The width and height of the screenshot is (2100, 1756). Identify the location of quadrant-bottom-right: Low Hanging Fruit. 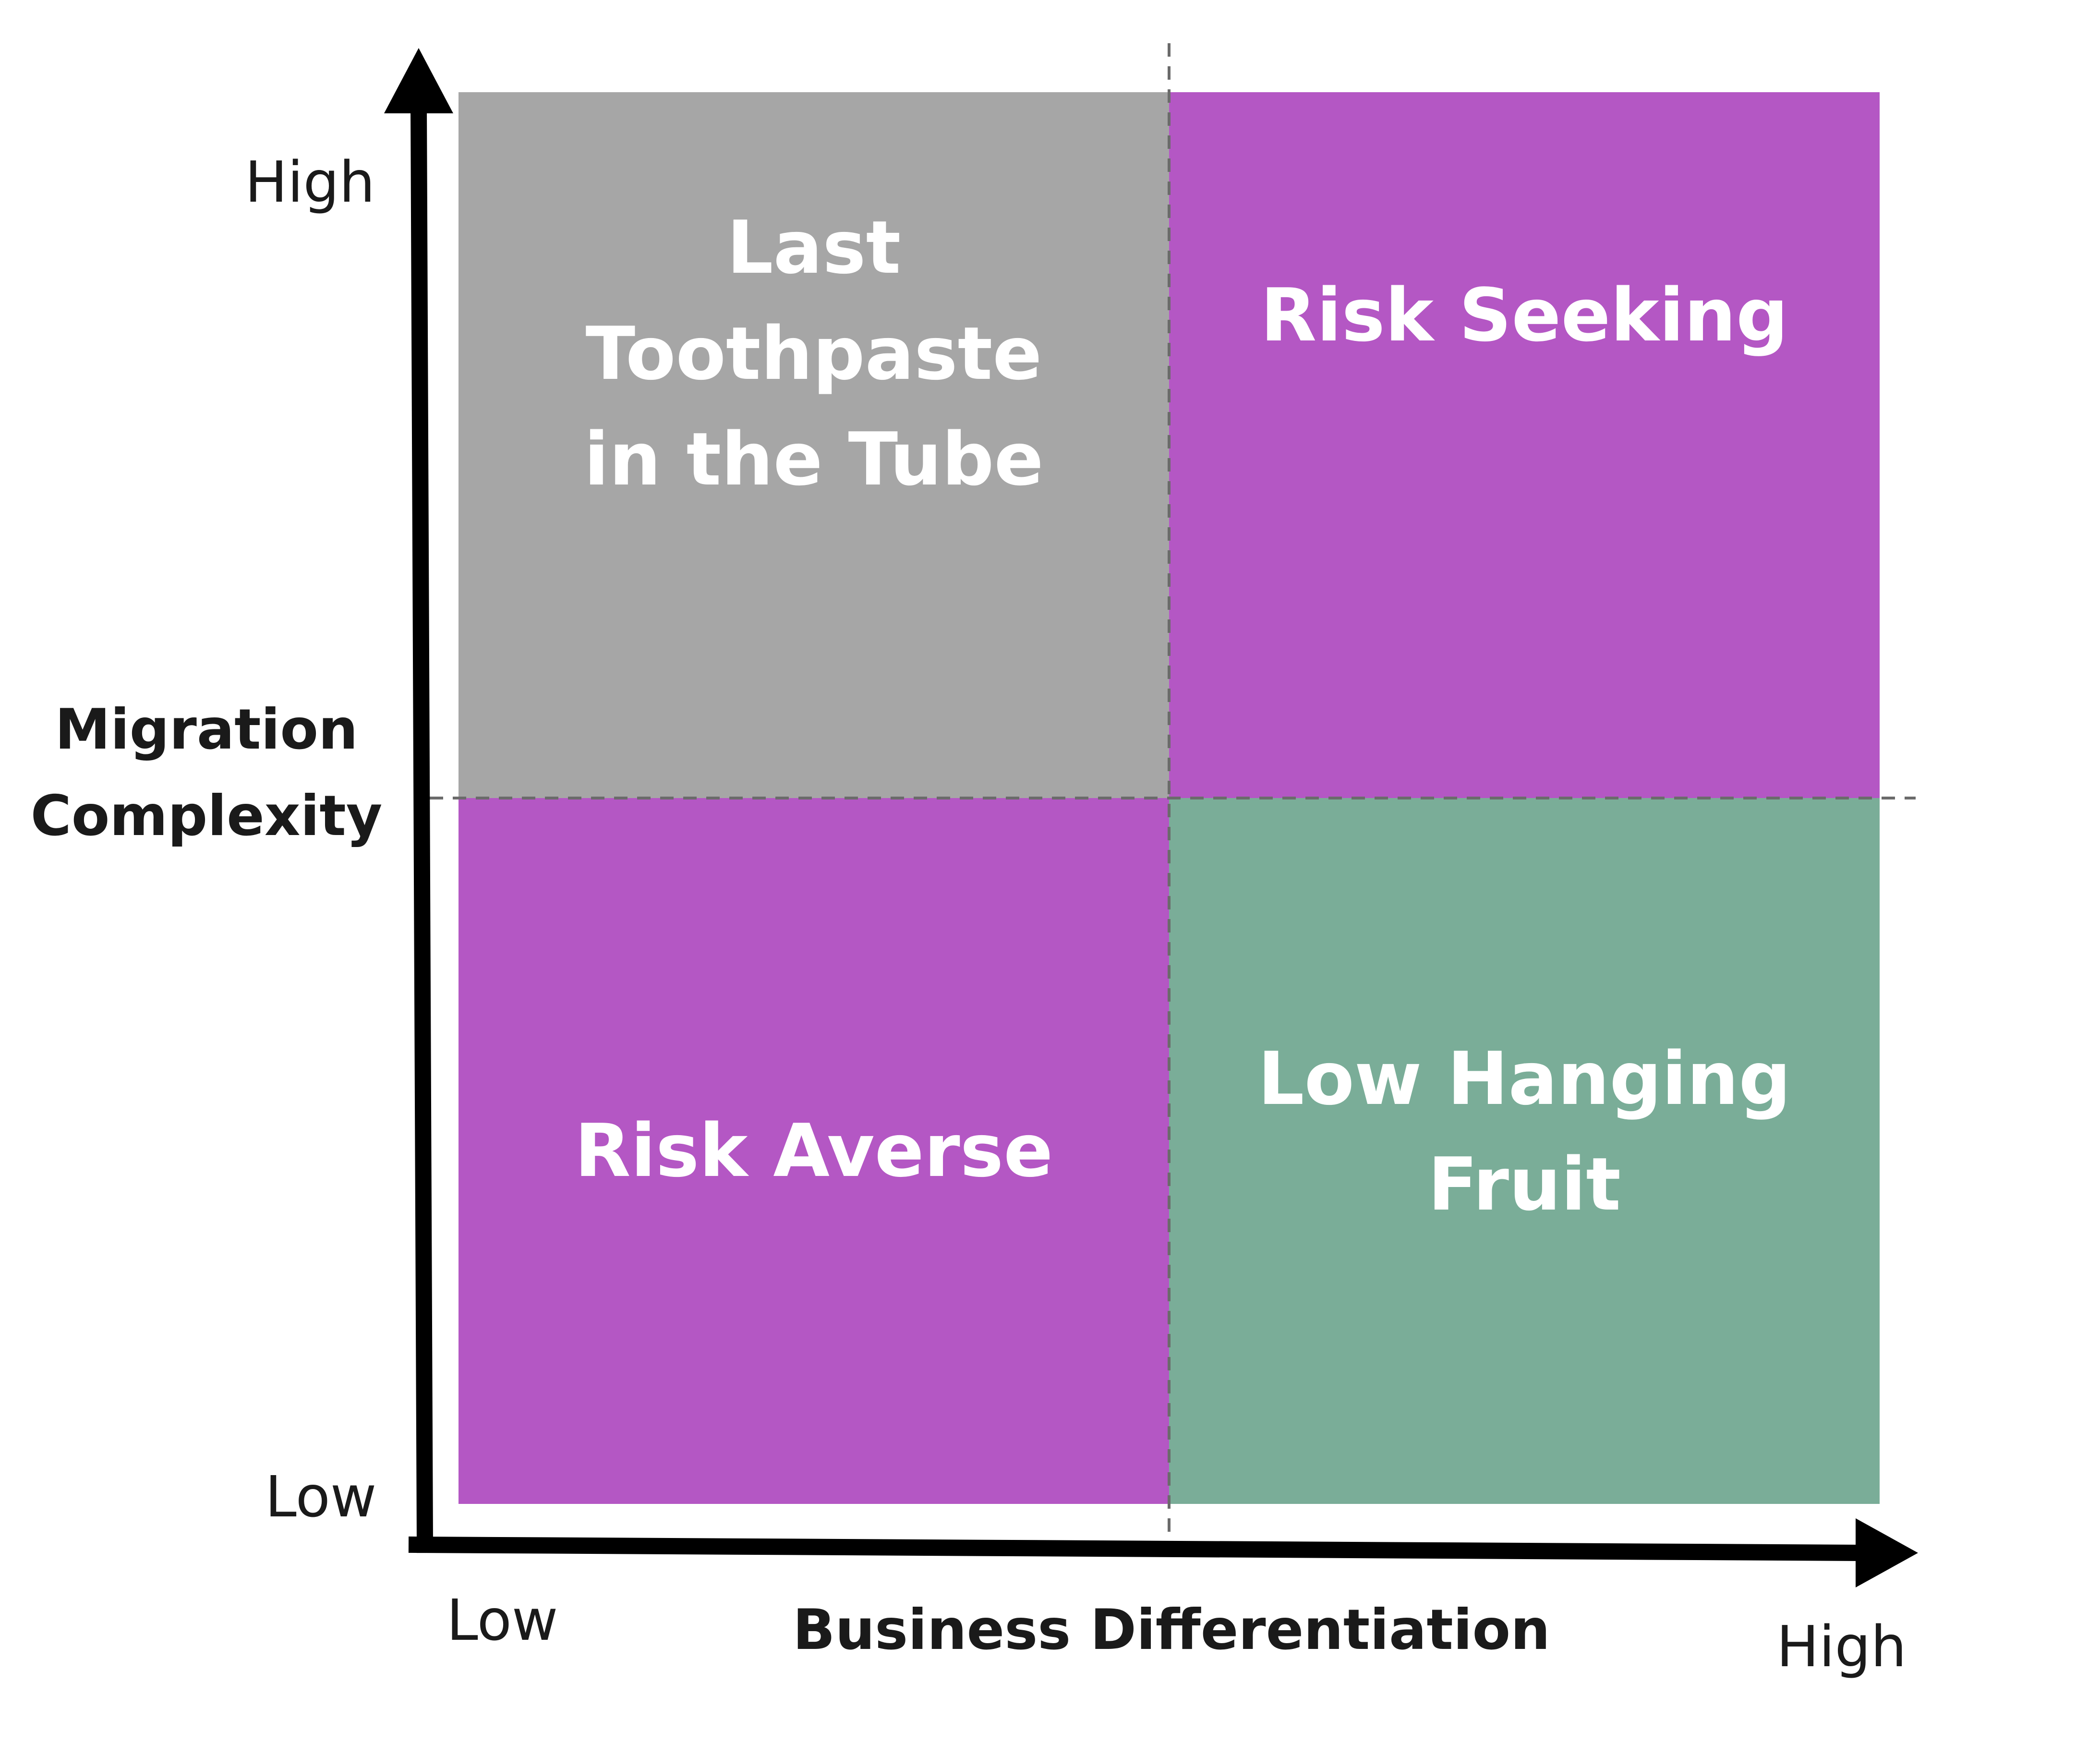
(1524, 1151).